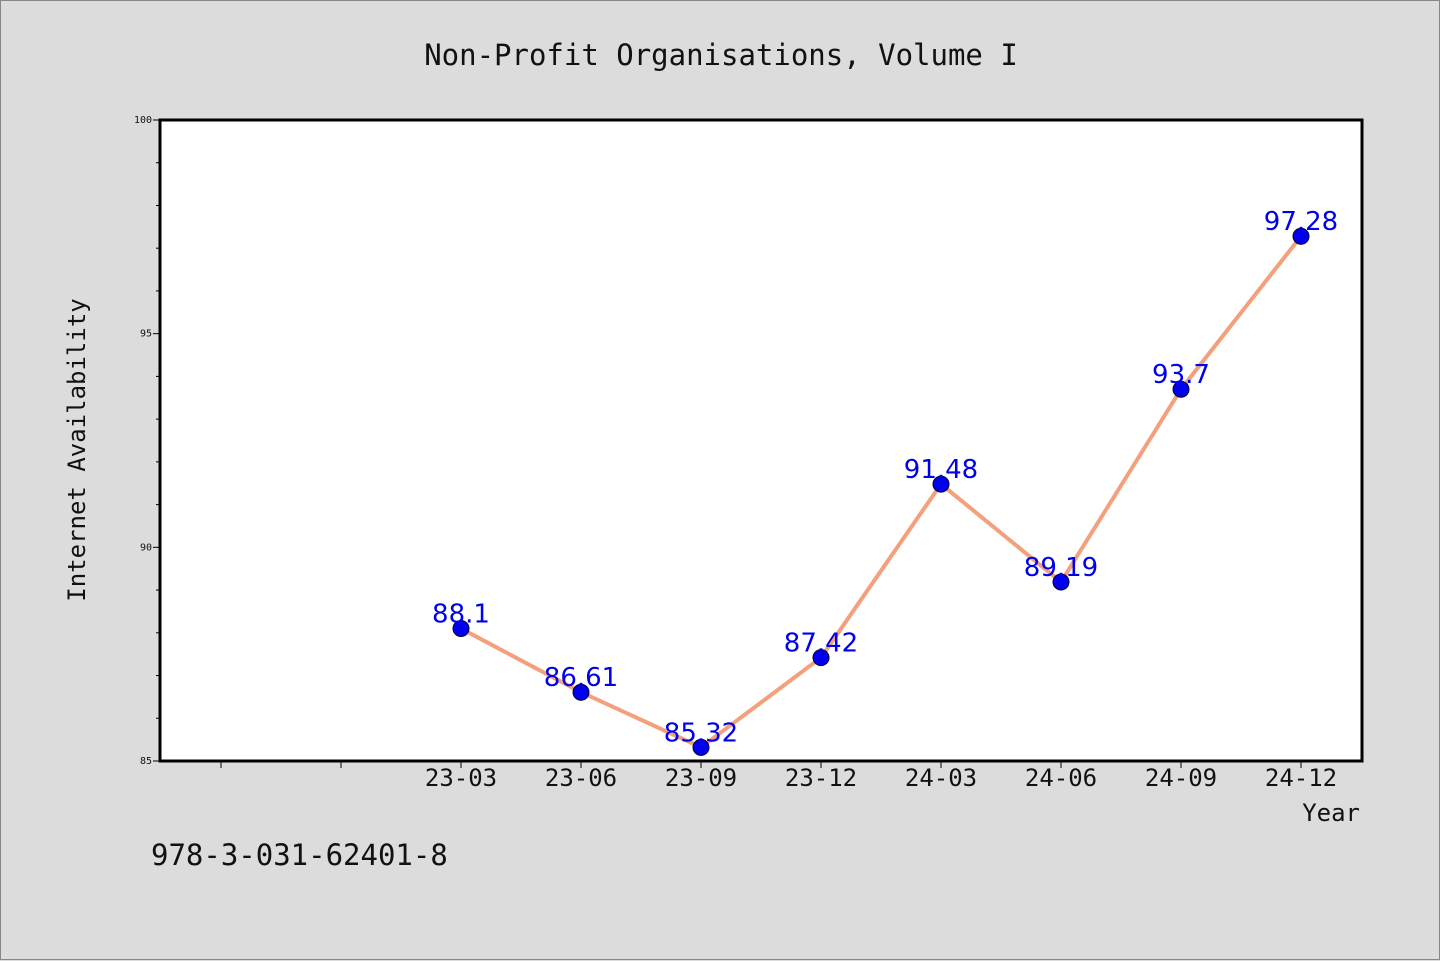 The height and width of the screenshot is (961, 1440). Describe the element at coordinates (77, 449) in the screenshot. I see `y-axis-label: Internet Availability` at that location.